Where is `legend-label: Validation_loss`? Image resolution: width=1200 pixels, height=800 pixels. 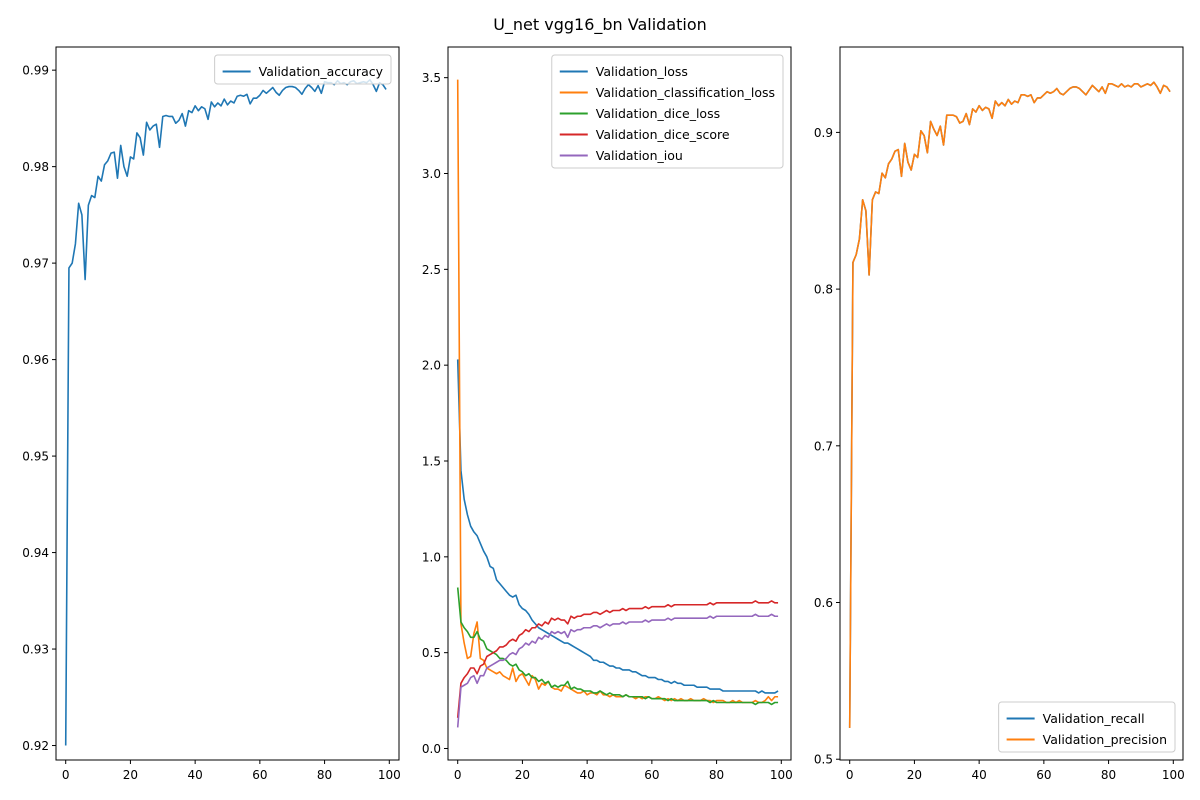 legend-label: Validation_loss is located at coordinates (642, 71).